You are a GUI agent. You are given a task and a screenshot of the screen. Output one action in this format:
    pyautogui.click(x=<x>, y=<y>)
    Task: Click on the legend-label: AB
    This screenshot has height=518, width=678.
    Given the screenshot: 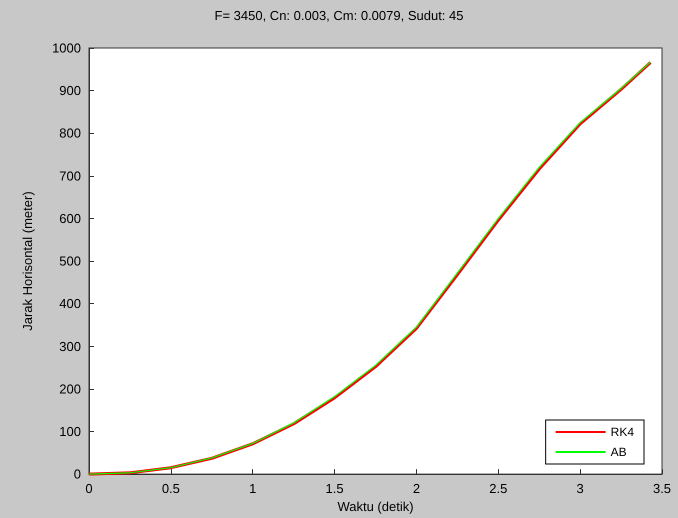 What is the action you would take?
    pyautogui.click(x=618, y=452)
    